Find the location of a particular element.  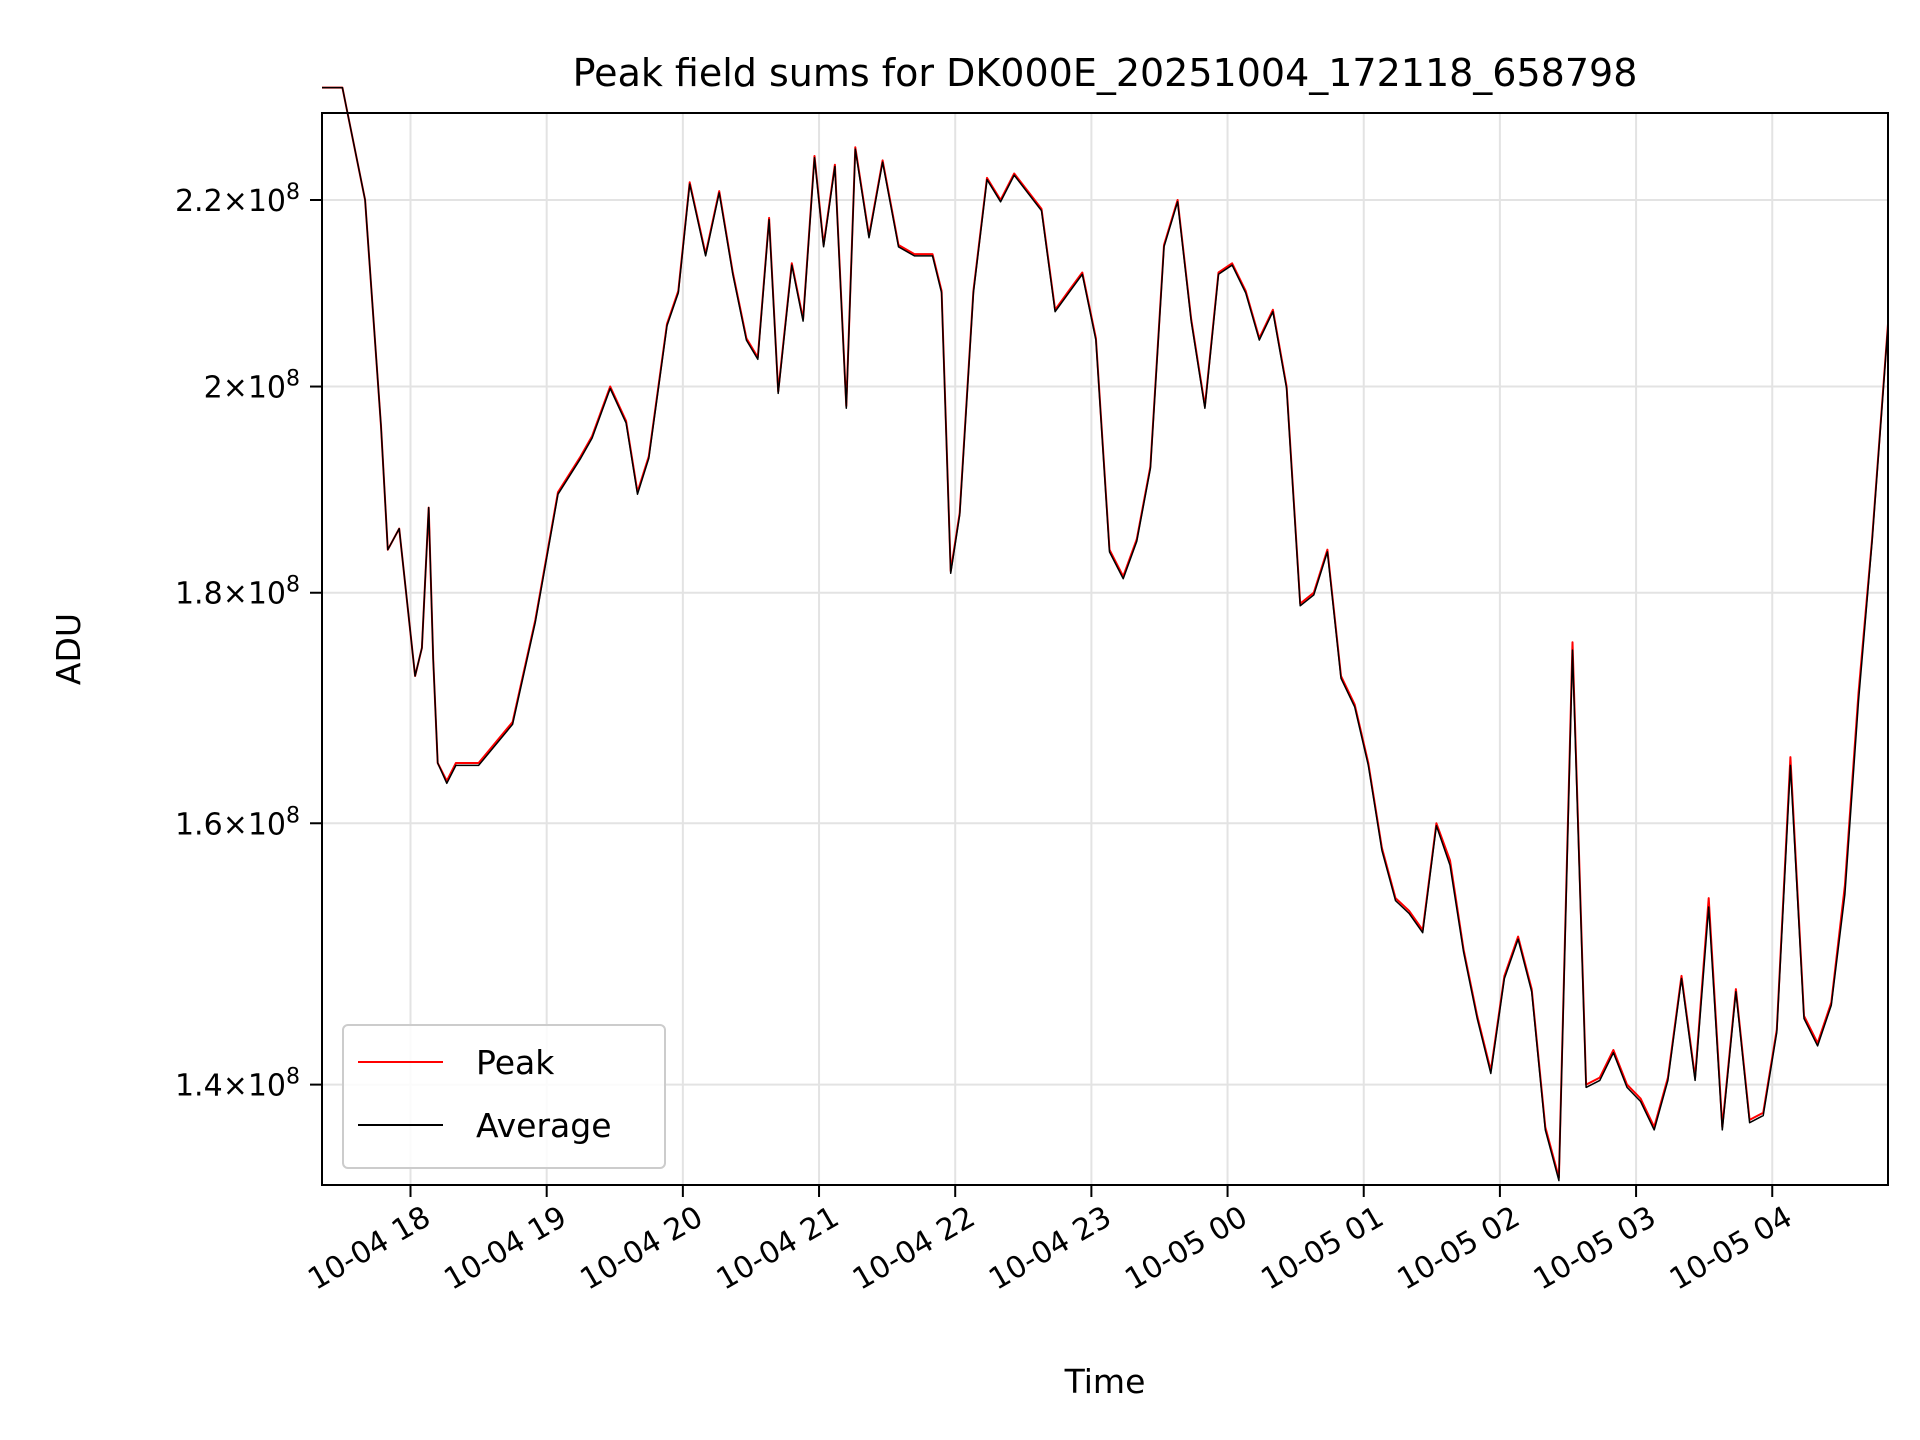

legend-box is located at coordinates (504, 1096).